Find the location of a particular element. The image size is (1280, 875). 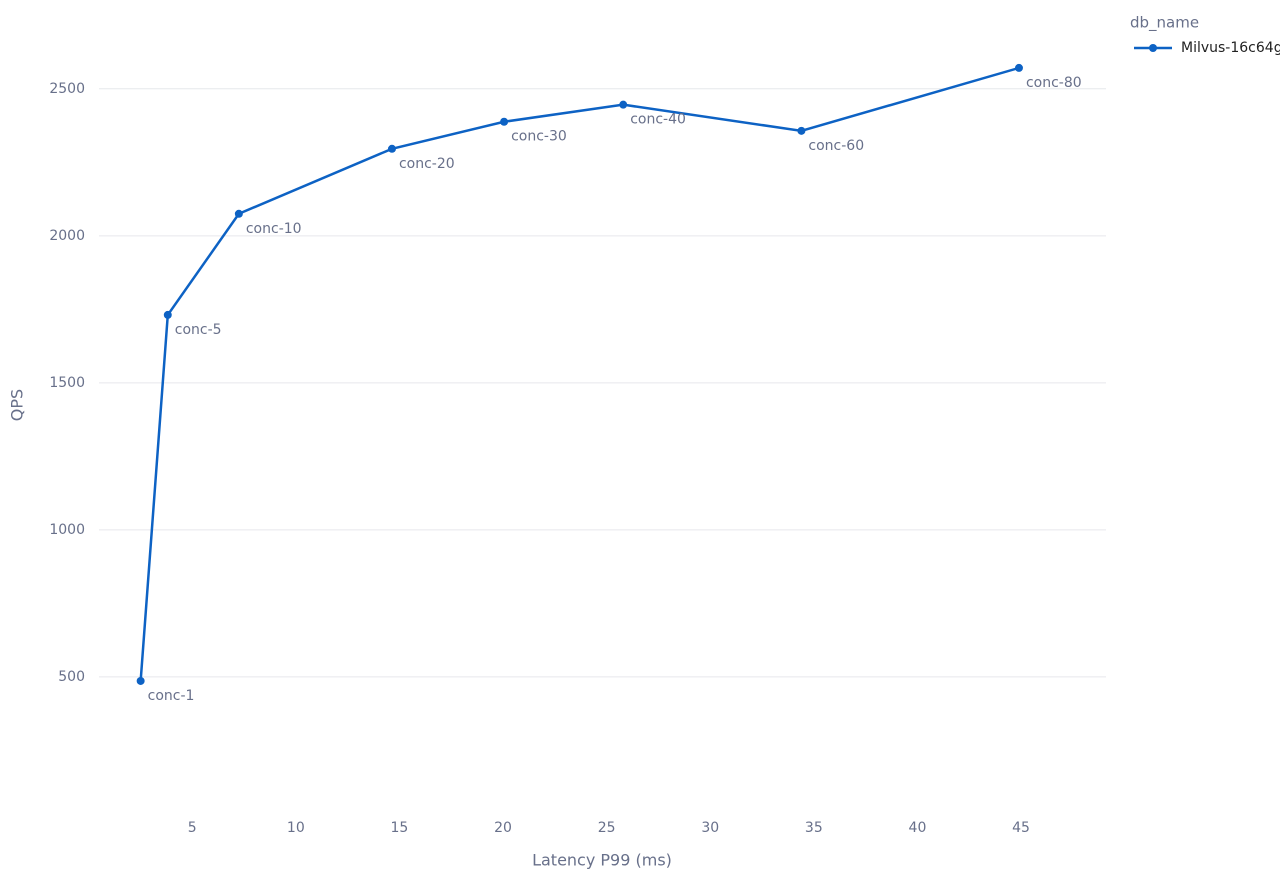

x-tick-label: 20 is located at coordinates (503, 828).